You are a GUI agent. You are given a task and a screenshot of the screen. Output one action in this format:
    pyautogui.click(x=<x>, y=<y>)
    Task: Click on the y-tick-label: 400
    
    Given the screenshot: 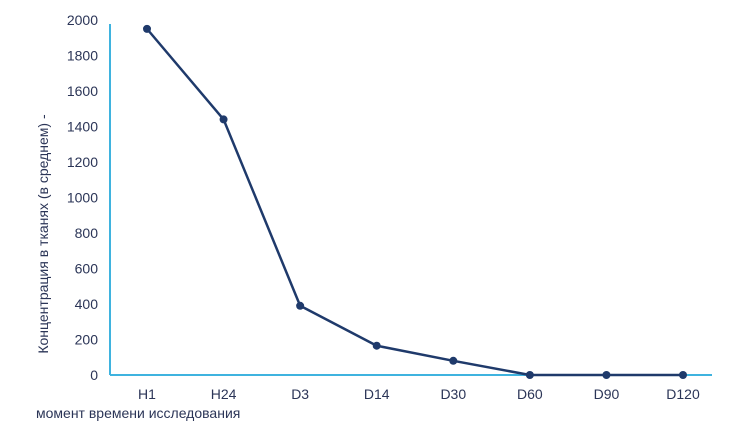 What is the action you would take?
    pyautogui.click(x=87, y=304)
    